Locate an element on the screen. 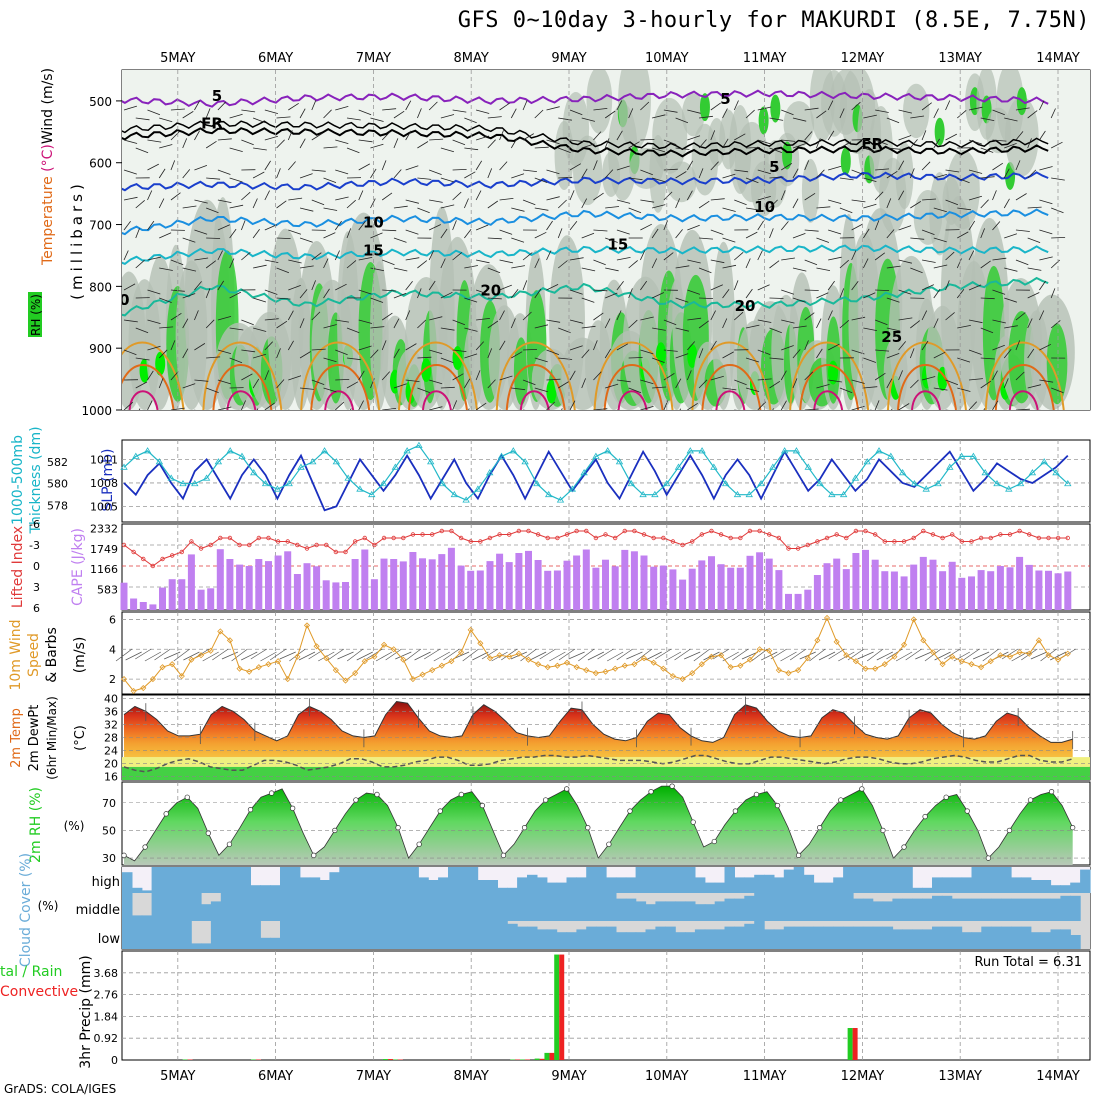 The height and width of the screenshot is (1100, 1100). precip-conv-bar is located at coordinates (391, 1059).